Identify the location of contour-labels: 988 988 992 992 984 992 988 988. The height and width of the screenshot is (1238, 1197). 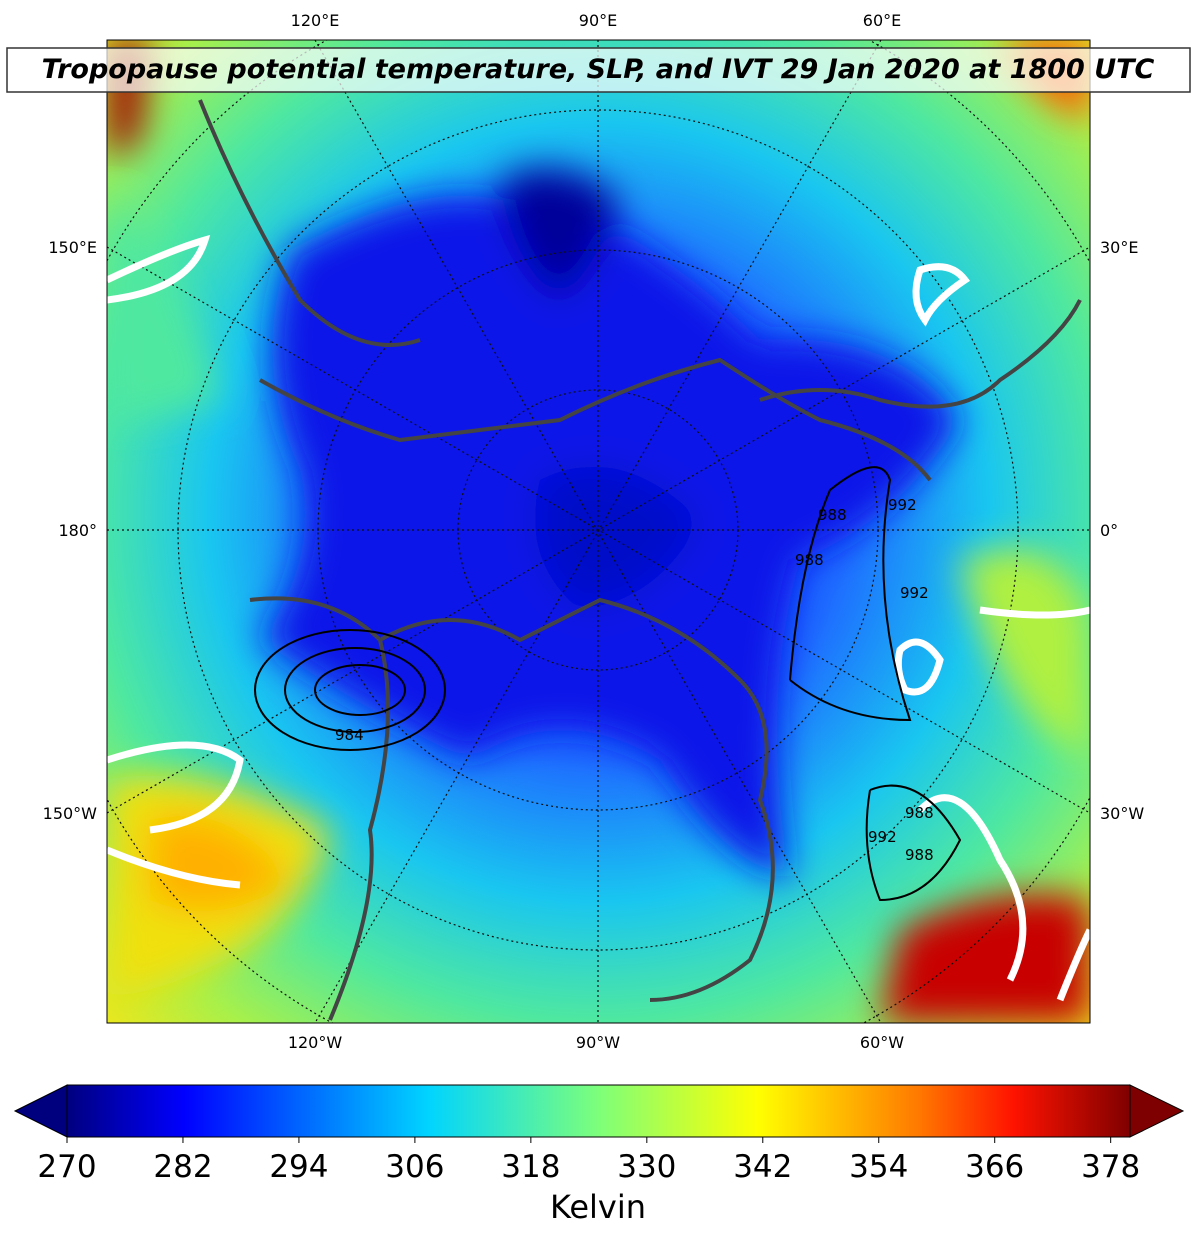
(634, 680).